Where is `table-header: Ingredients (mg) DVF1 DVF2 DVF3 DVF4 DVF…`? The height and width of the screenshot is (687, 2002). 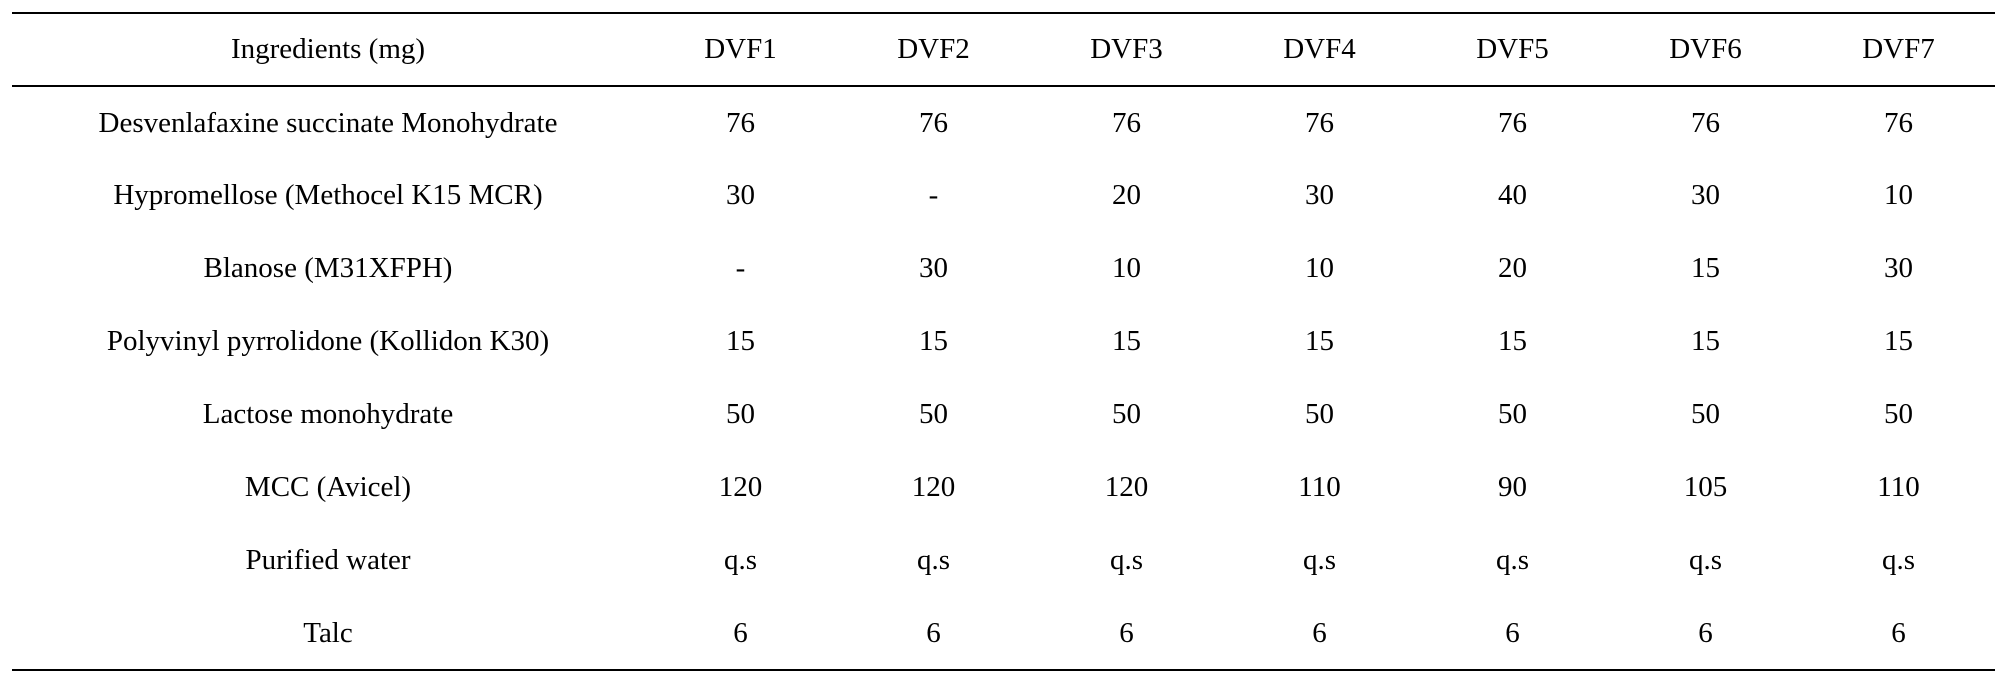
table-header: Ingredients (mg) DVF1 DVF2 DVF3 DVF4 DVF… is located at coordinates (1003, 49).